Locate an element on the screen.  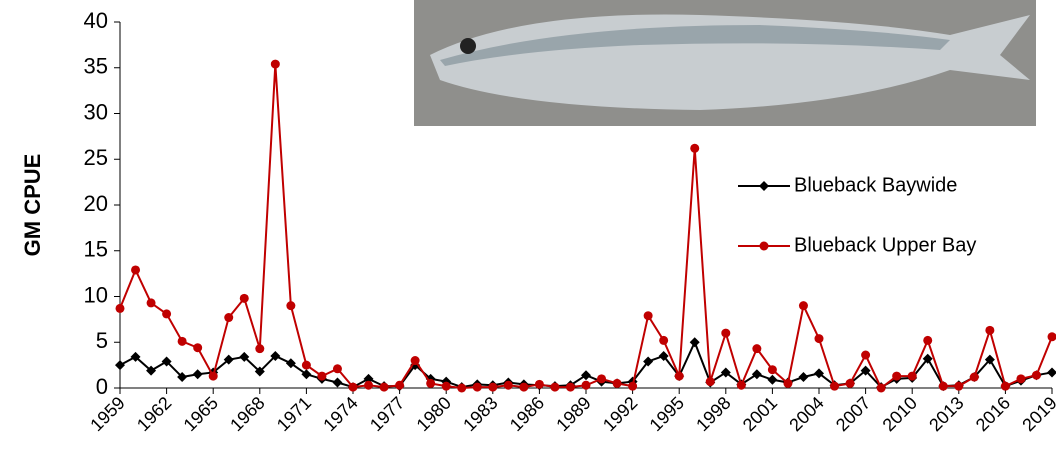
x-tick-label: 1965 is located at coordinates (201, 414).